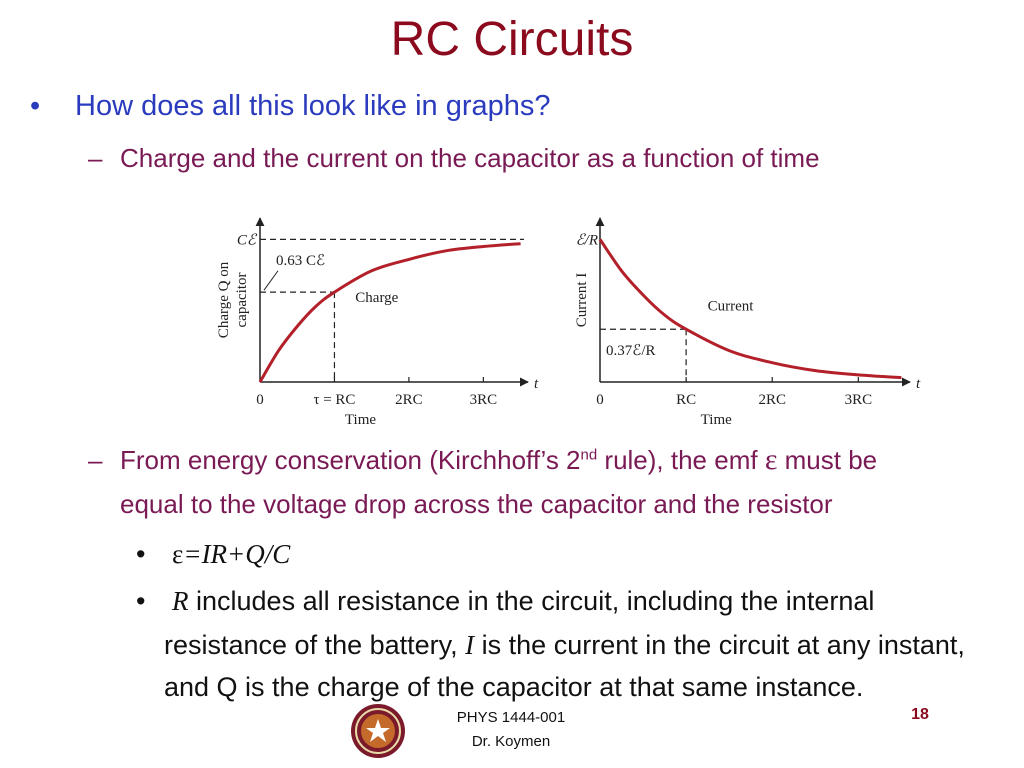 The image size is (1024, 768). I want to click on current-curve, so click(750, 309).